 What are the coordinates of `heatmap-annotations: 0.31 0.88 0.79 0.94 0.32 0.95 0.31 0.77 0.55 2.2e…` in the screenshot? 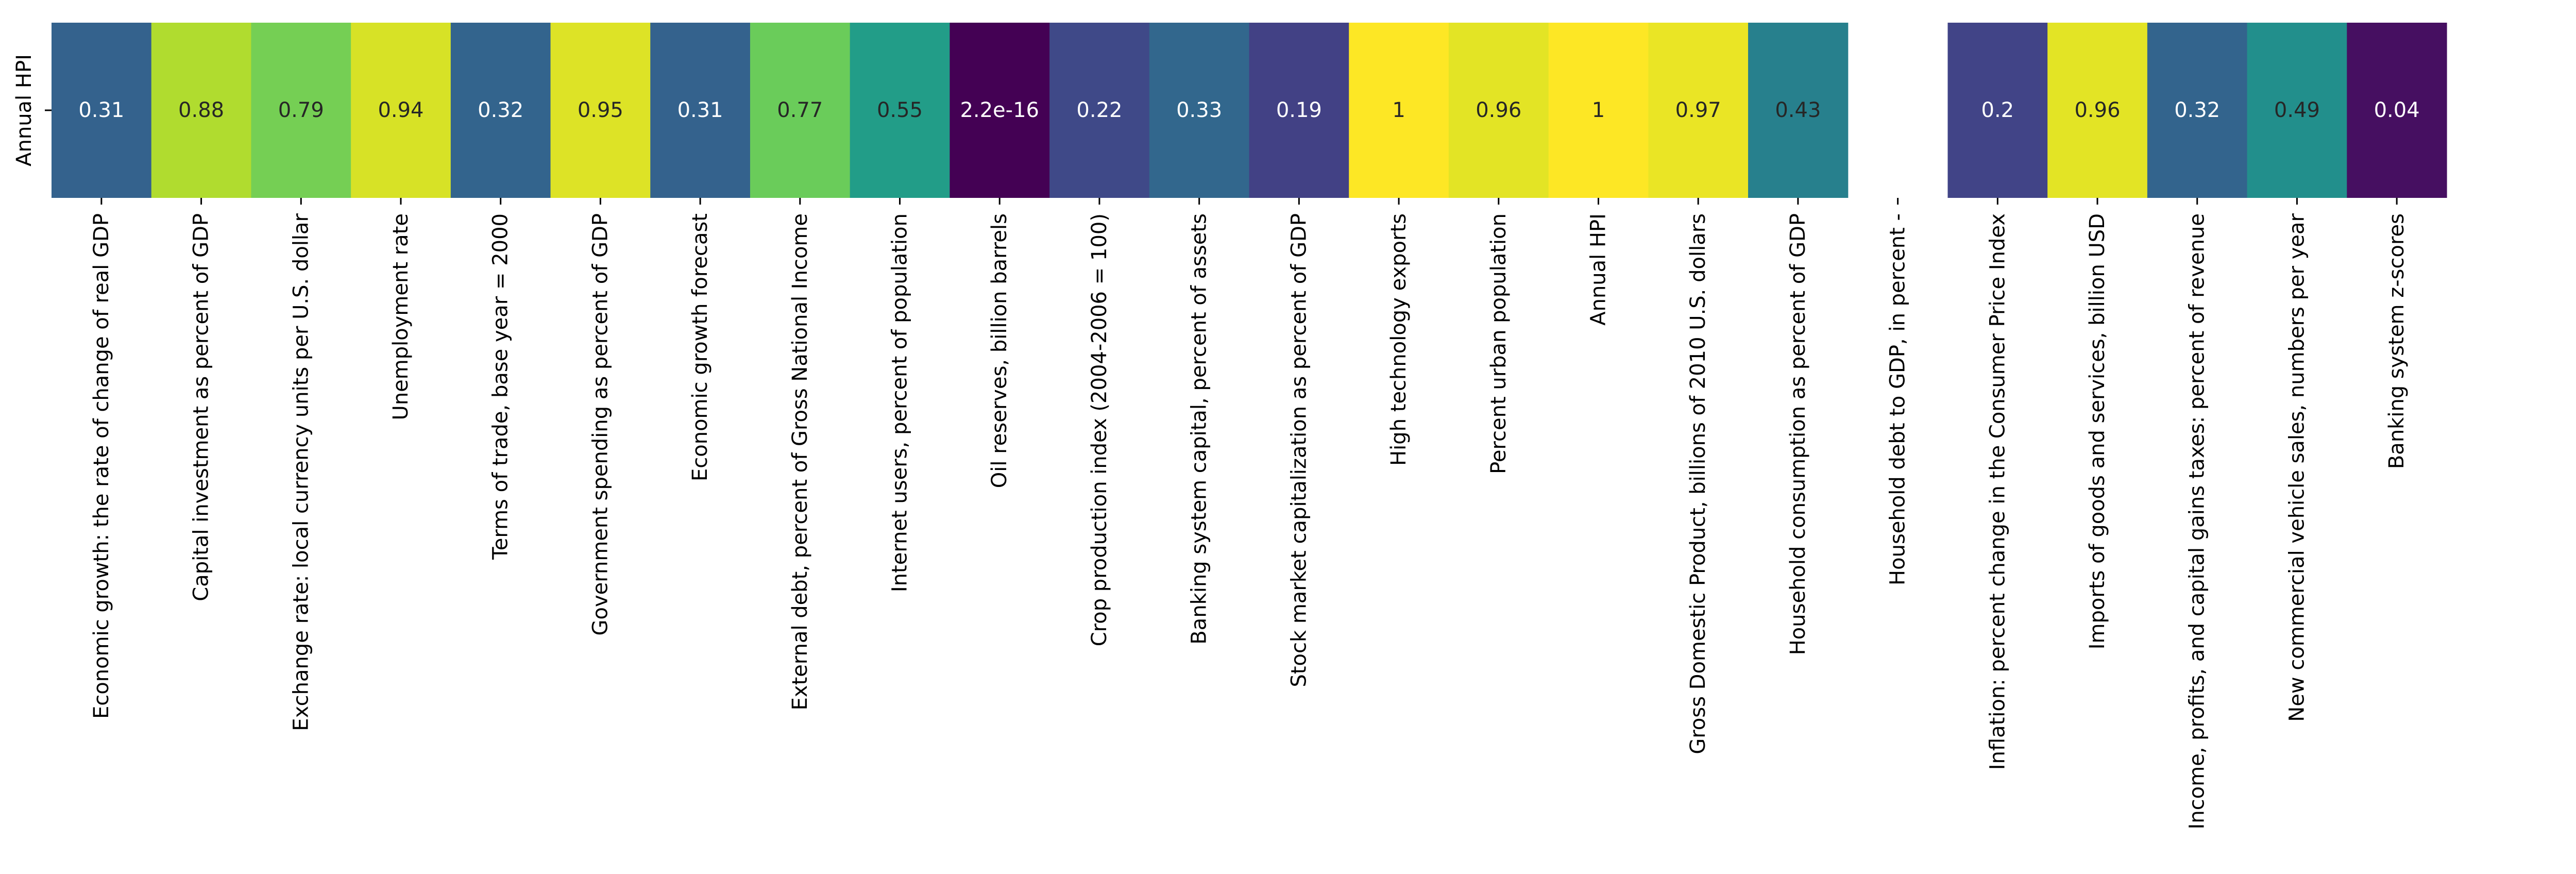 It's located at (1248, 110).